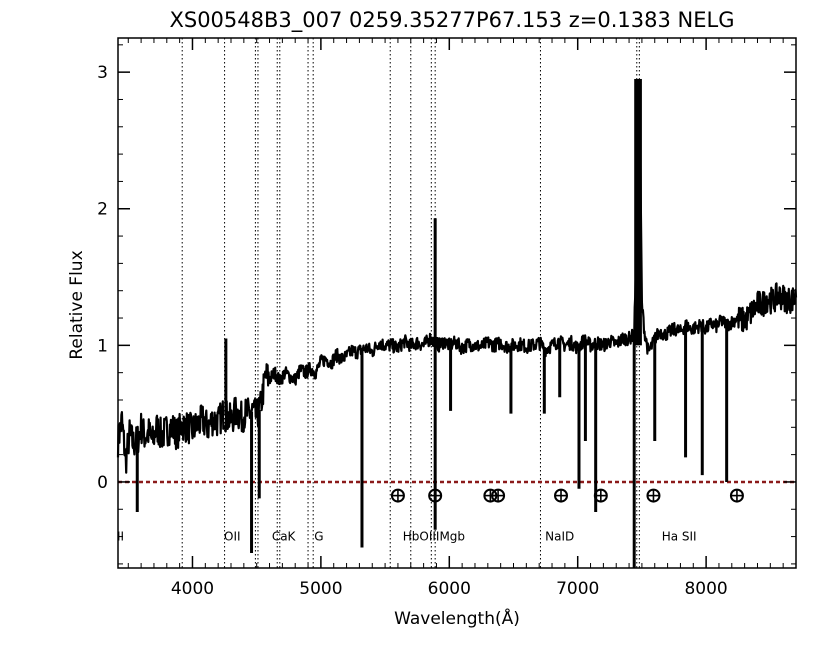  What do you see at coordinates (77, 304) in the screenshot?
I see `y-axis-label: Relative Flux` at bounding box center [77, 304].